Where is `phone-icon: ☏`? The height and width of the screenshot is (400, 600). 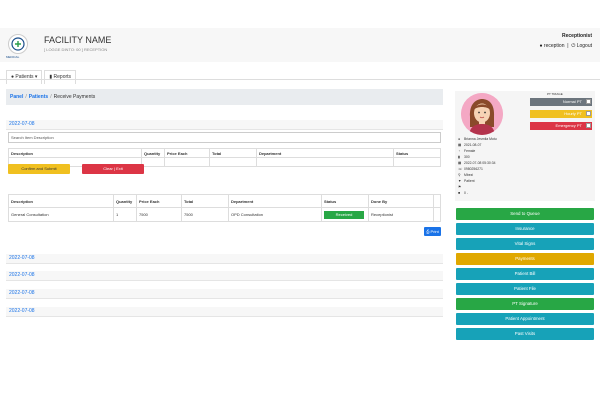 phone-icon: ☏ is located at coordinates (460, 169).